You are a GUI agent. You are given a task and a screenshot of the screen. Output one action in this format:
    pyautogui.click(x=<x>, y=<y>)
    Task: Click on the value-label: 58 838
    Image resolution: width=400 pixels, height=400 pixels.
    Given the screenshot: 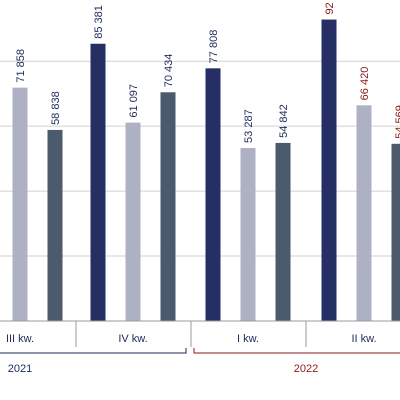 What is the action you would take?
    pyautogui.click(x=56, y=108)
    